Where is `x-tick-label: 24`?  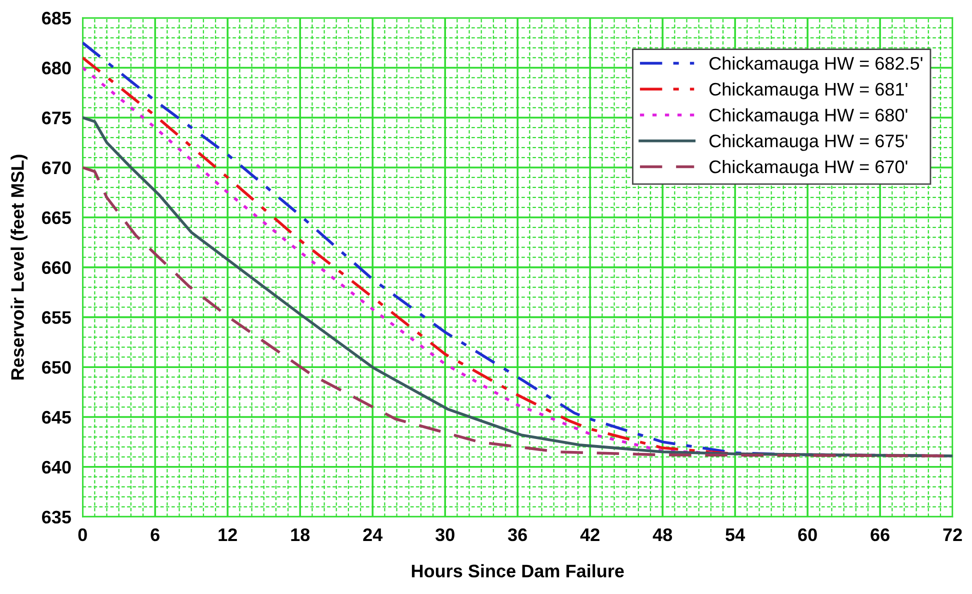 x-tick-label: 24 is located at coordinates (373, 534).